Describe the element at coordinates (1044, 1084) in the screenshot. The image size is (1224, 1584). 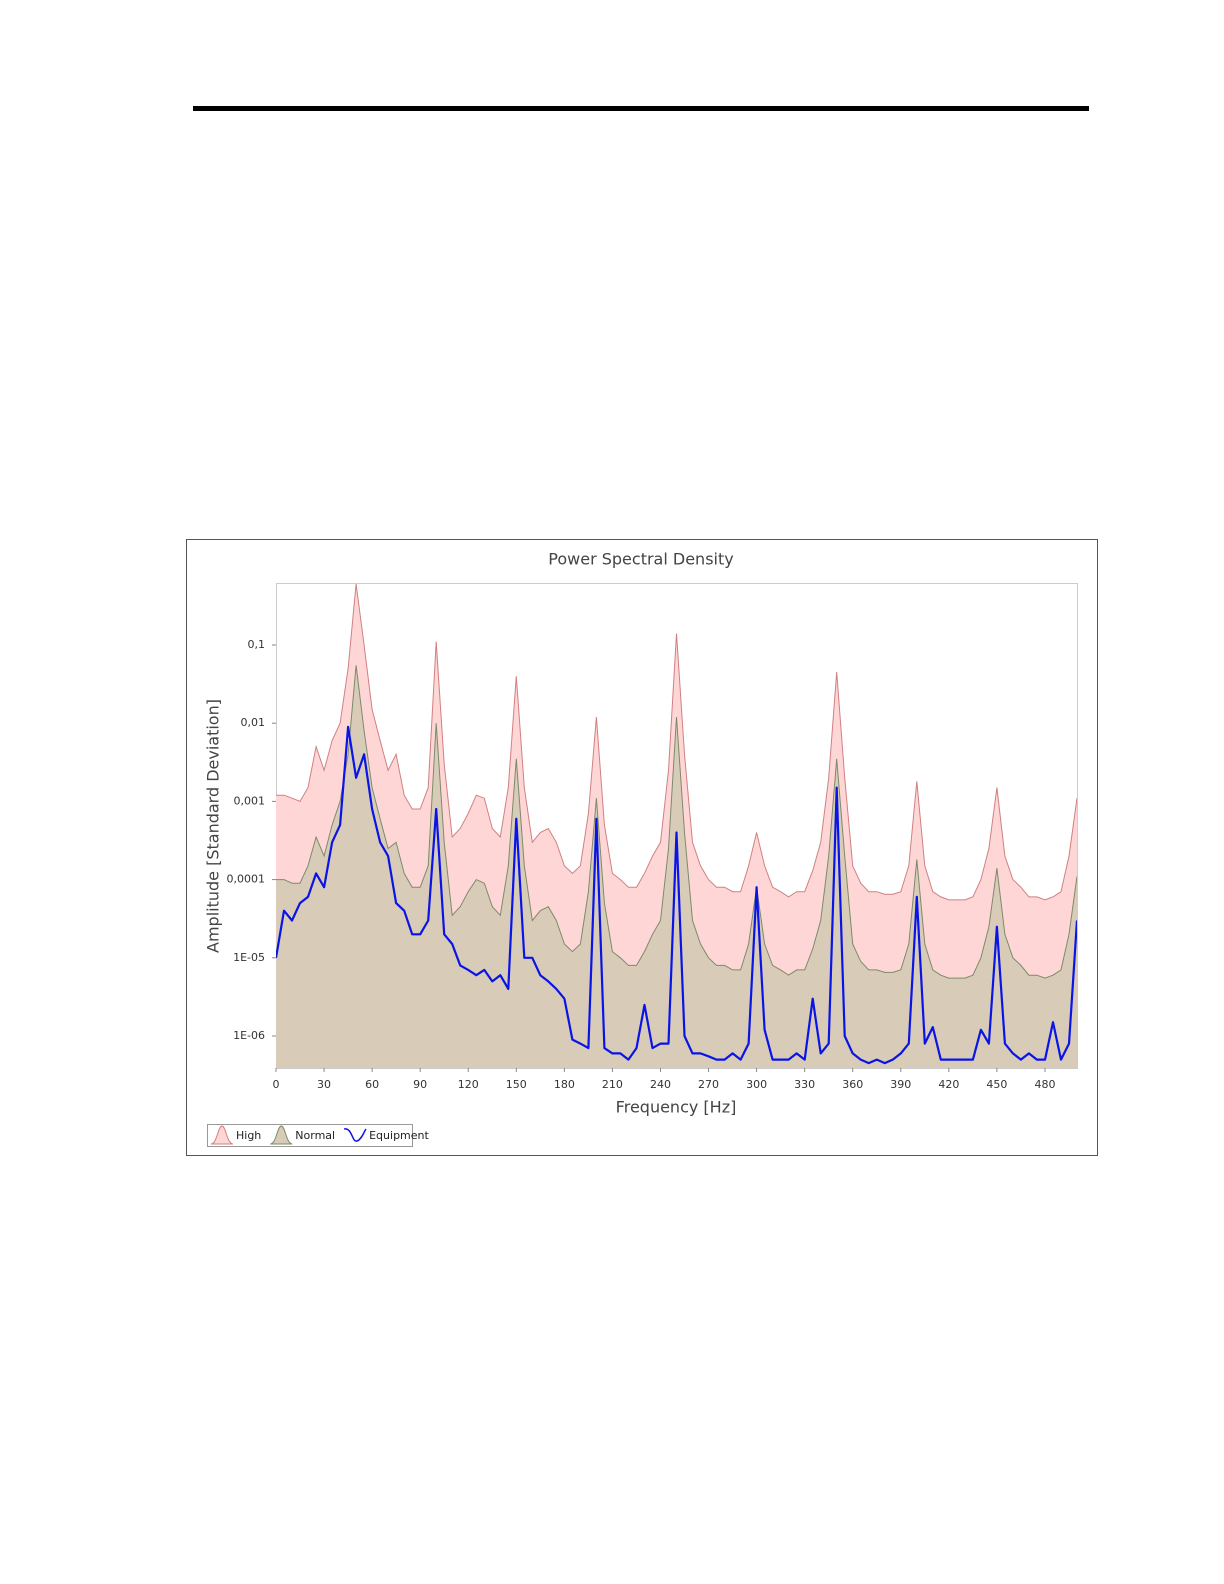
I see `x-tick-label: 480` at that location.